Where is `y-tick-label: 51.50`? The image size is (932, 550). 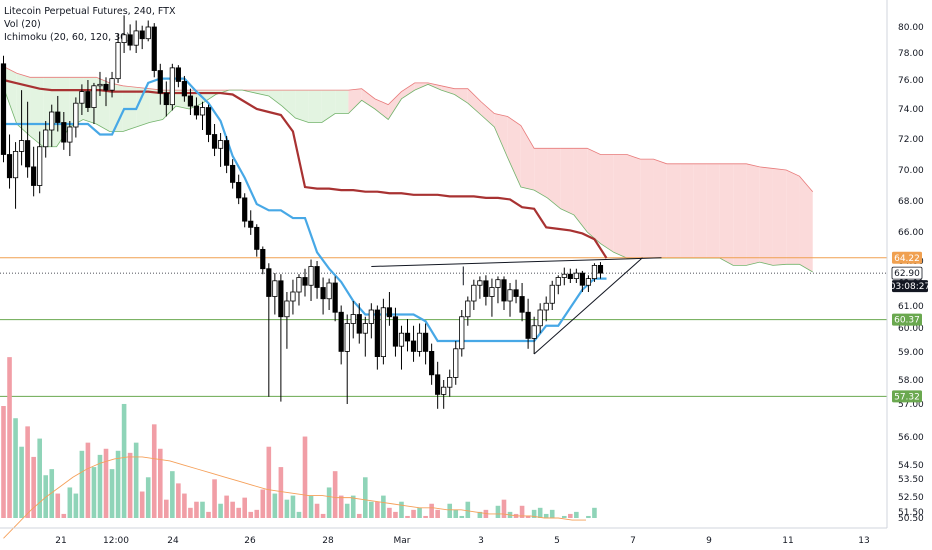 y-tick-label: 51.50 is located at coordinates (911, 513).